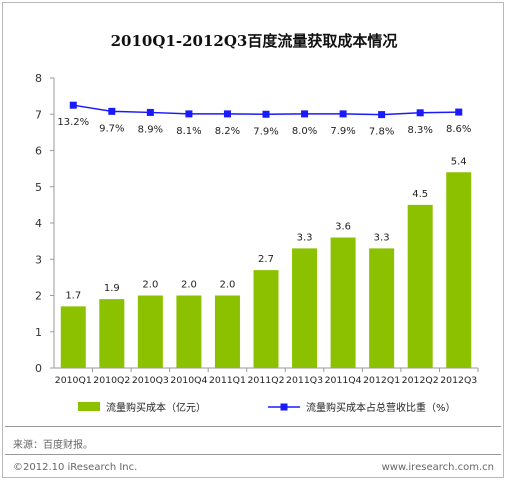 The image size is (508, 481). I want to click on x-tick-label: 2011Q1, so click(227, 381).